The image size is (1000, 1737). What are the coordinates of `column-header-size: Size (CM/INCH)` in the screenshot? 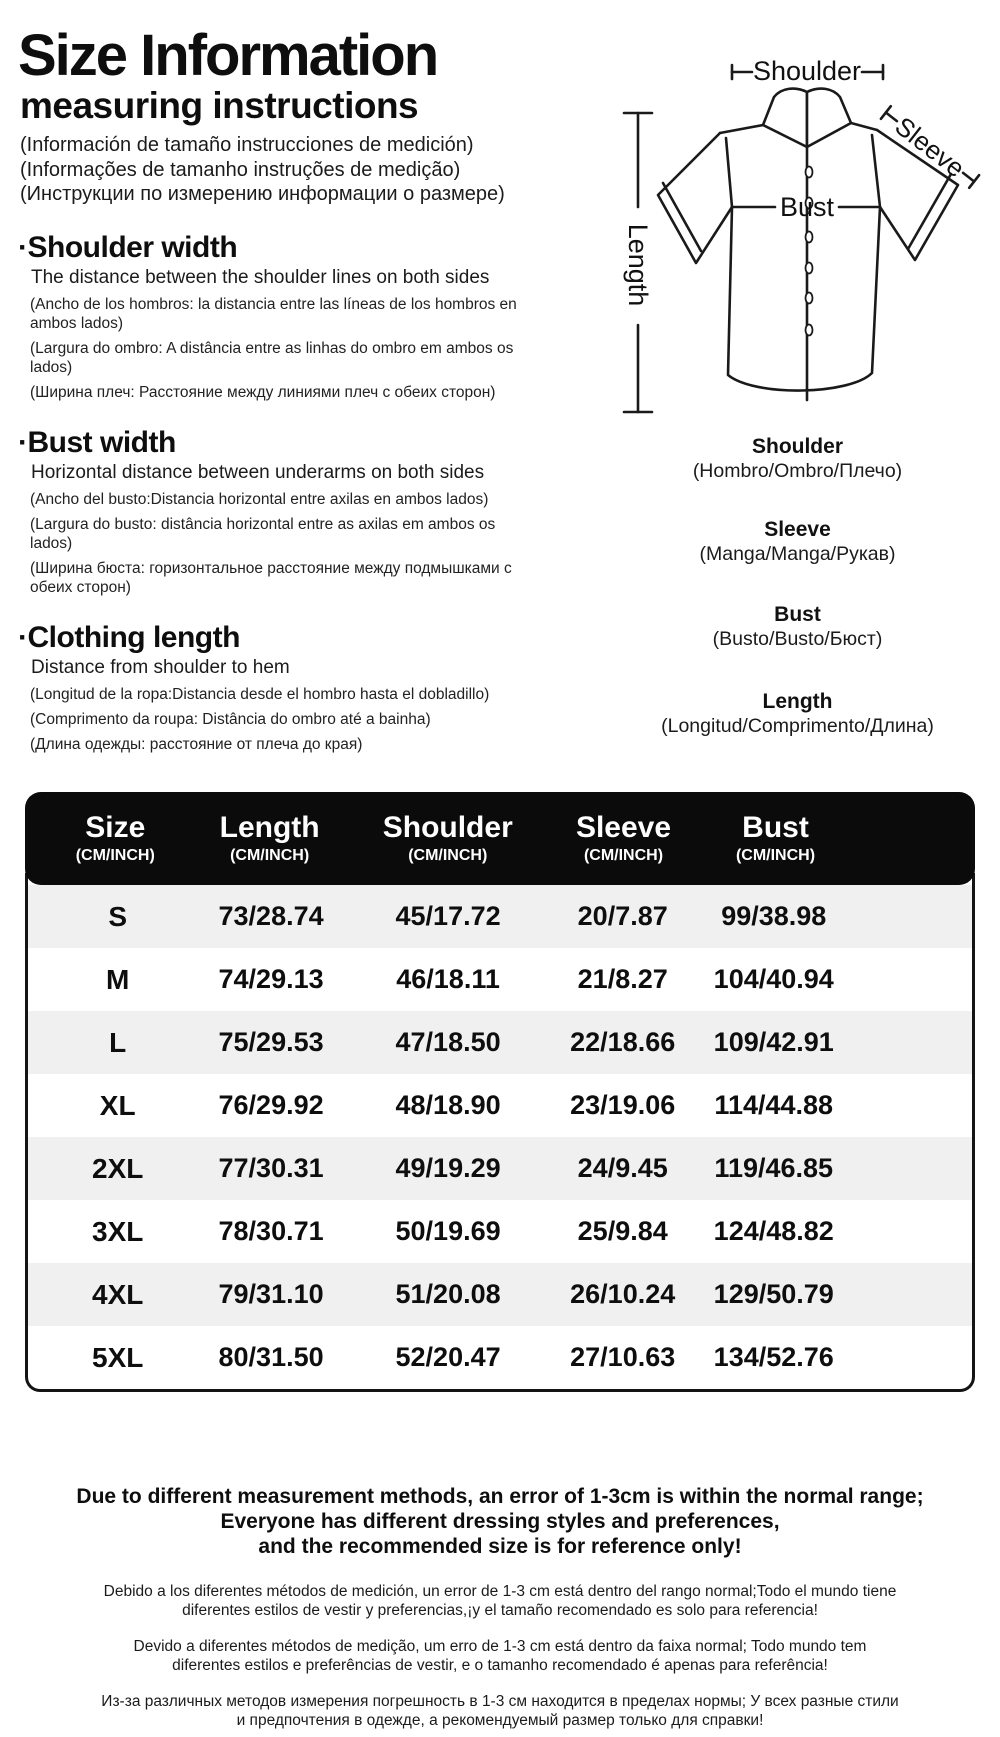 It's located at (115, 838).